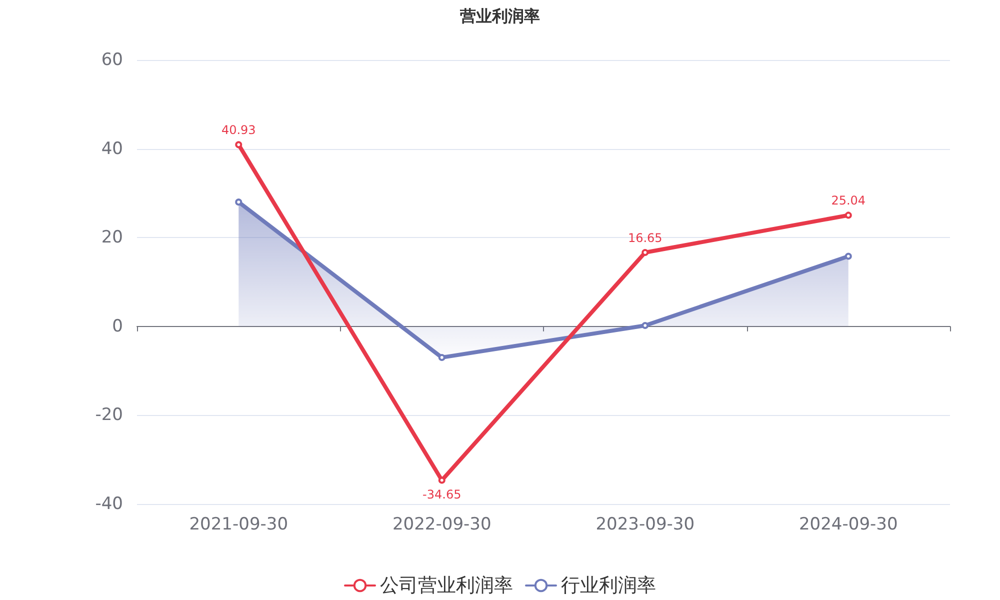  Describe the element at coordinates (117, 326) in the screenshot. I see `y-tick-label: 0` at that location.